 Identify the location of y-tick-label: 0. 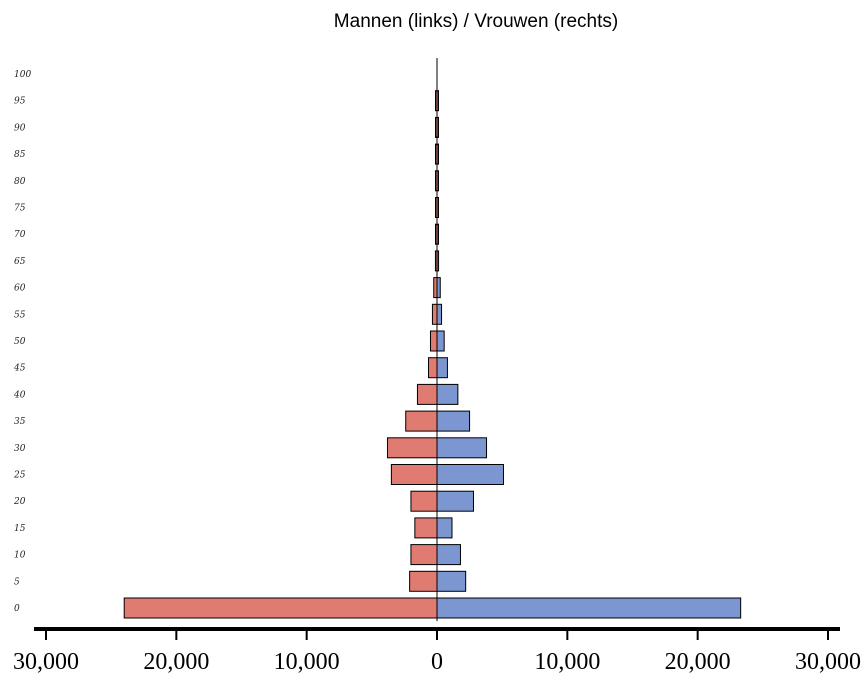
(17, 609).